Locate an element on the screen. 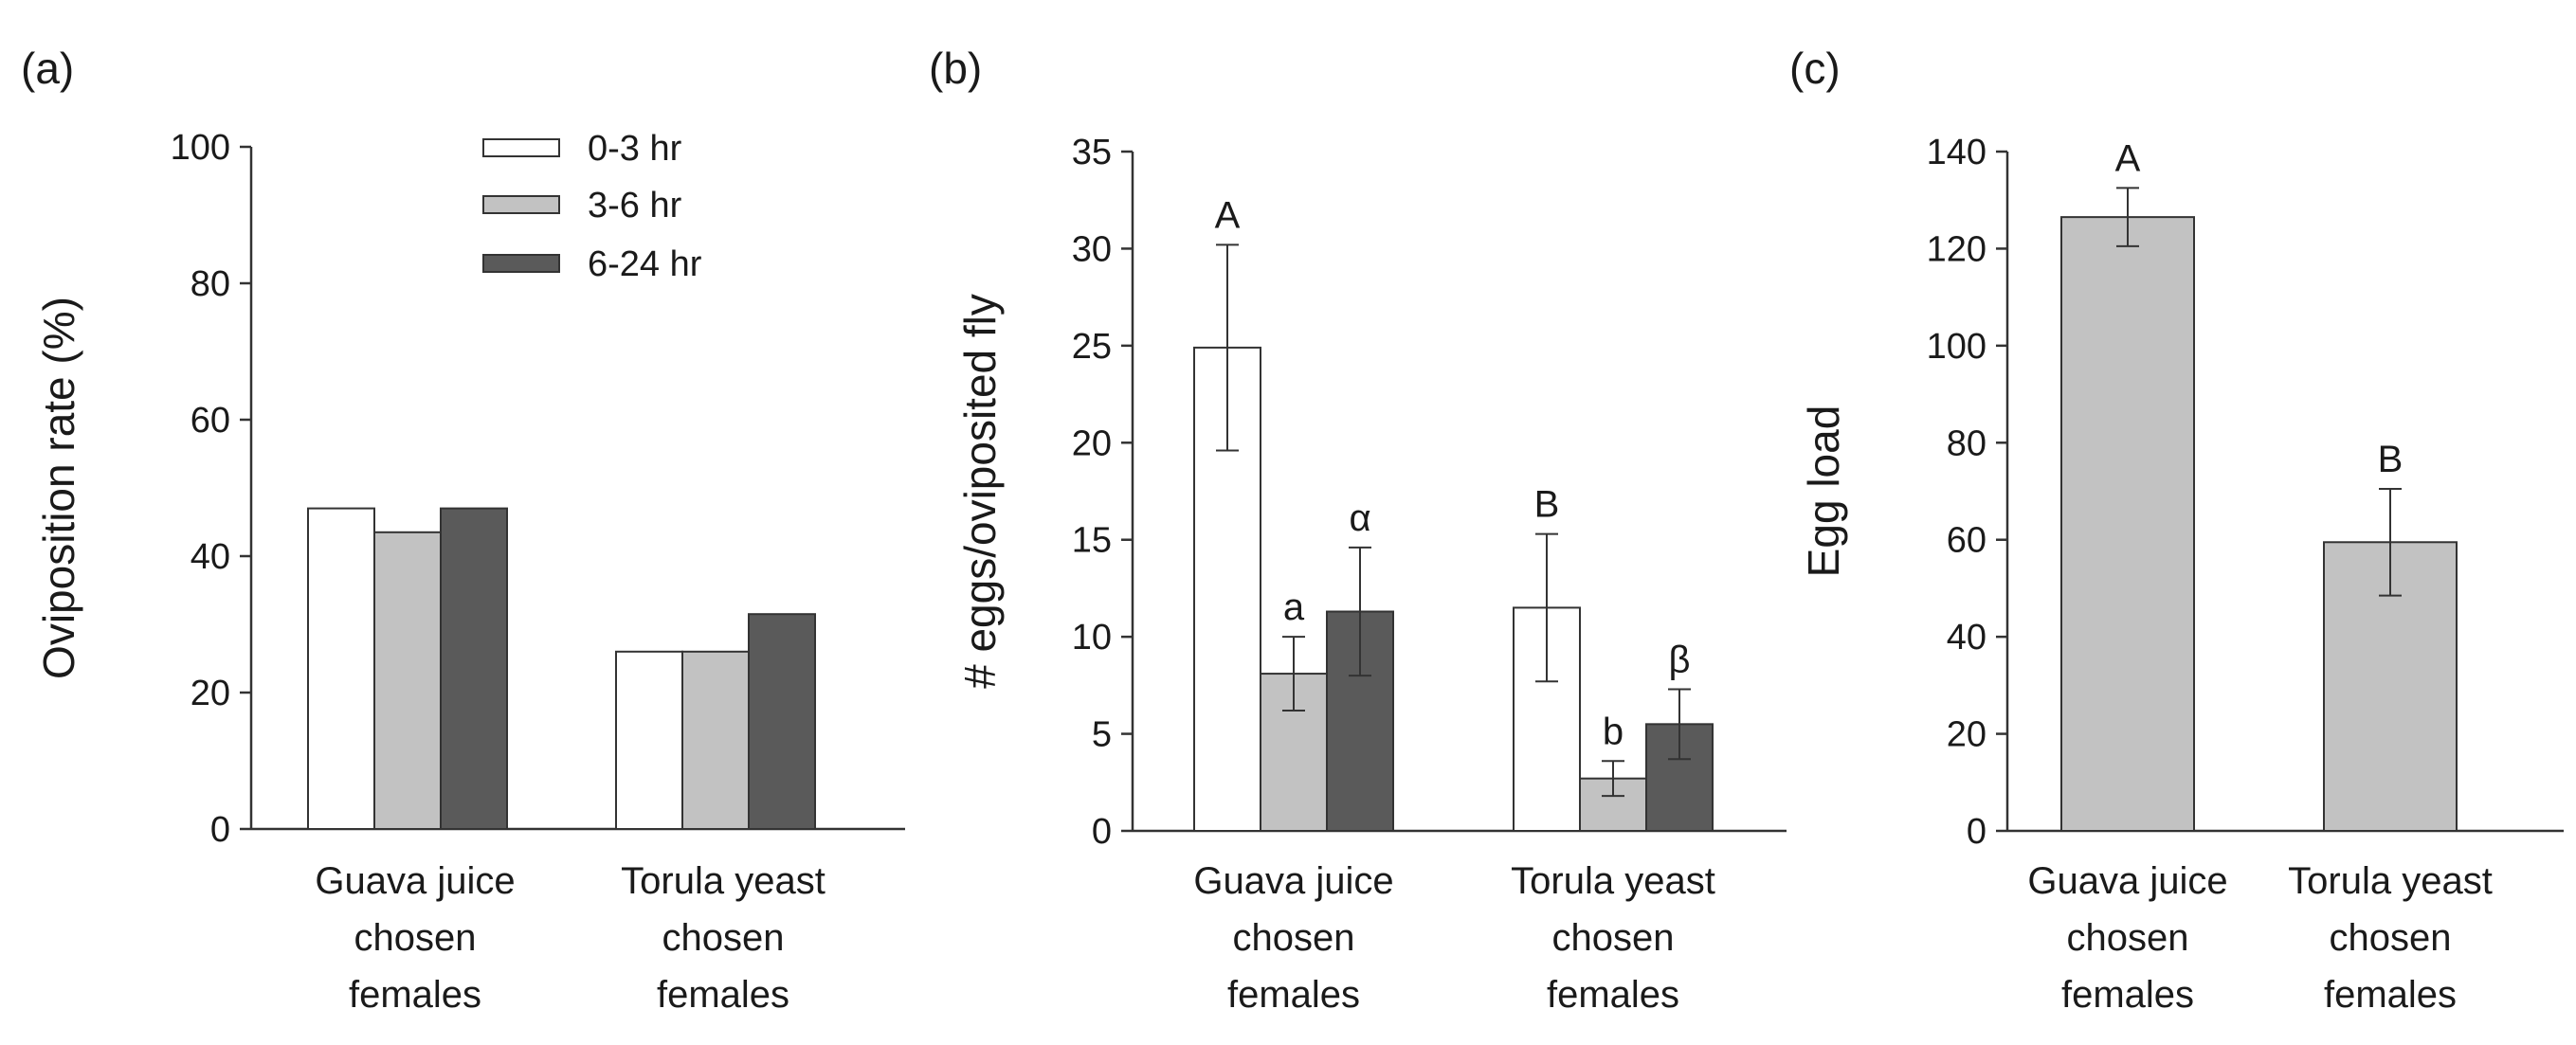  significance-letter: α is located at coordinates (1359, 518).